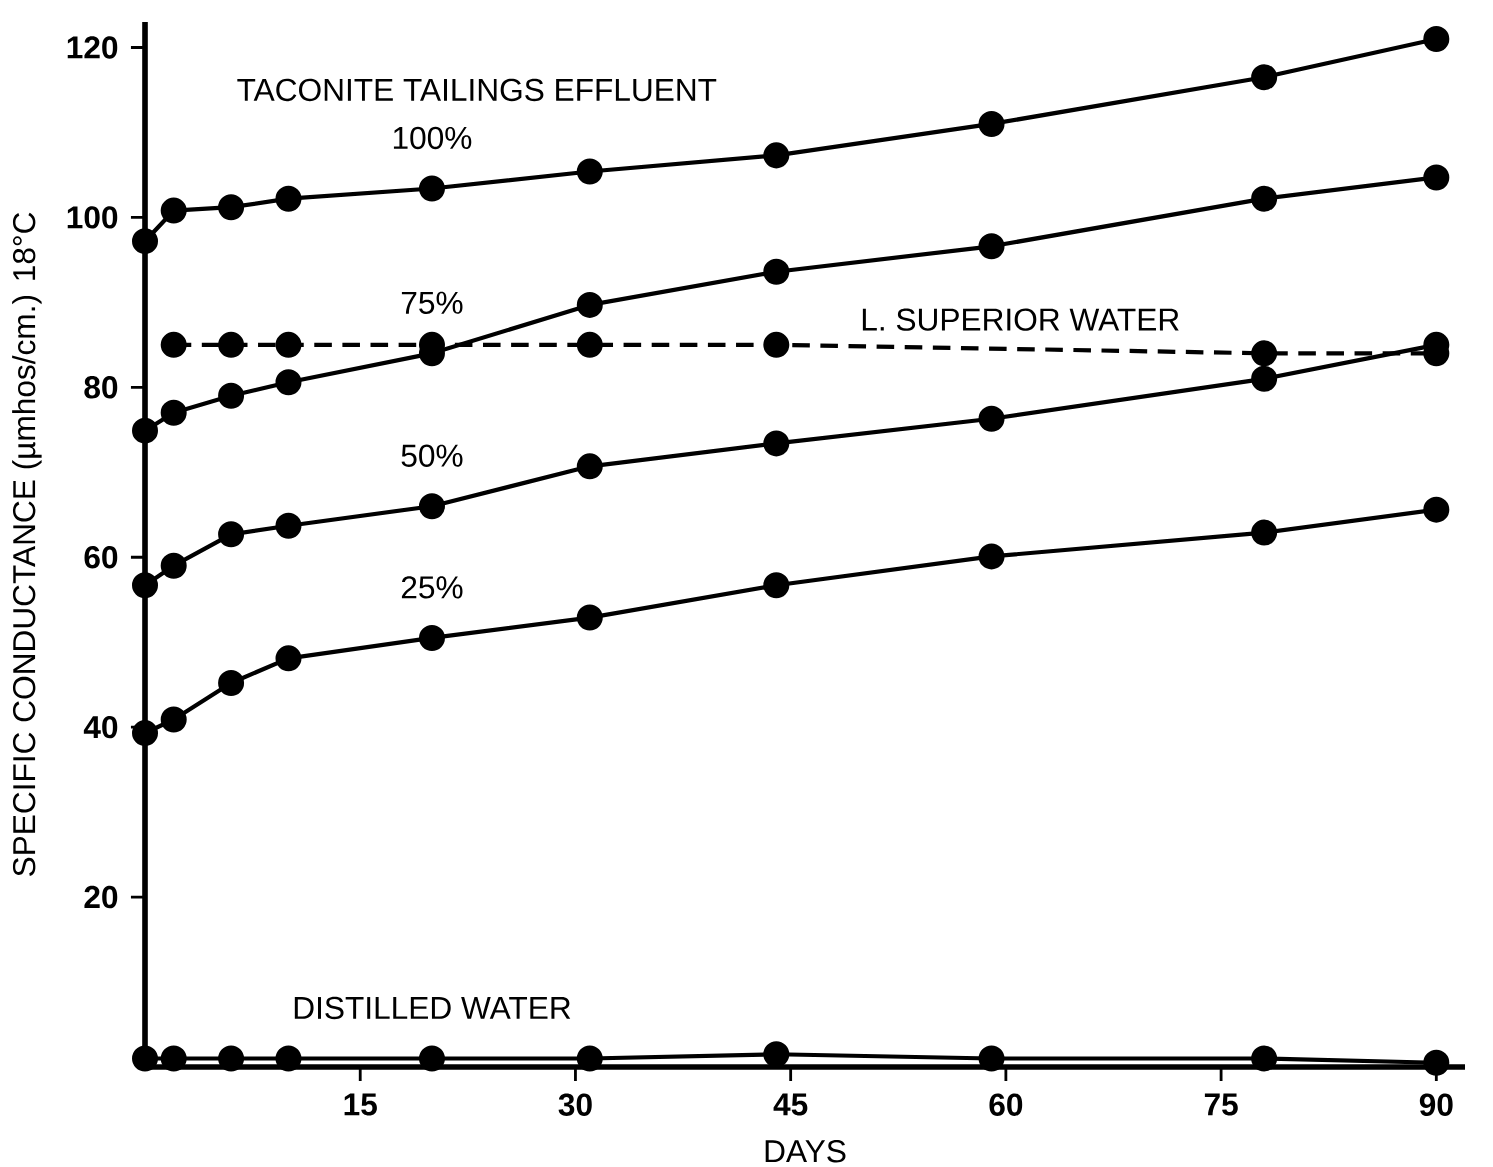 This screenshot has height=1167, width=1493. I want to click on y-tick-label: 120, so click(92, 47).